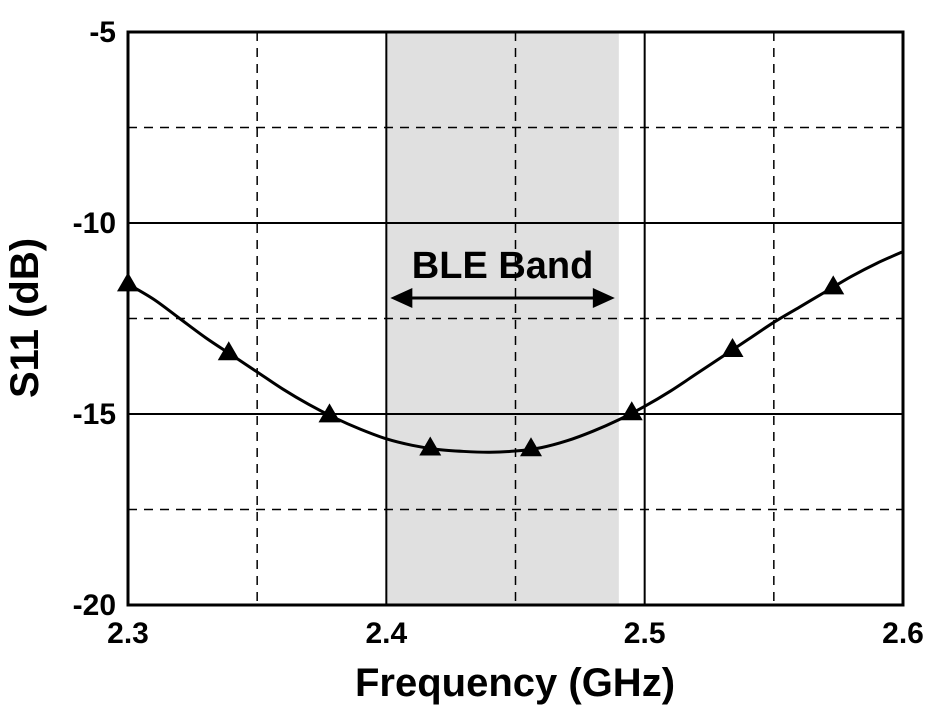  I want to click on y-tick-labels: -5 -10 -15 -20, so click(94, 319).